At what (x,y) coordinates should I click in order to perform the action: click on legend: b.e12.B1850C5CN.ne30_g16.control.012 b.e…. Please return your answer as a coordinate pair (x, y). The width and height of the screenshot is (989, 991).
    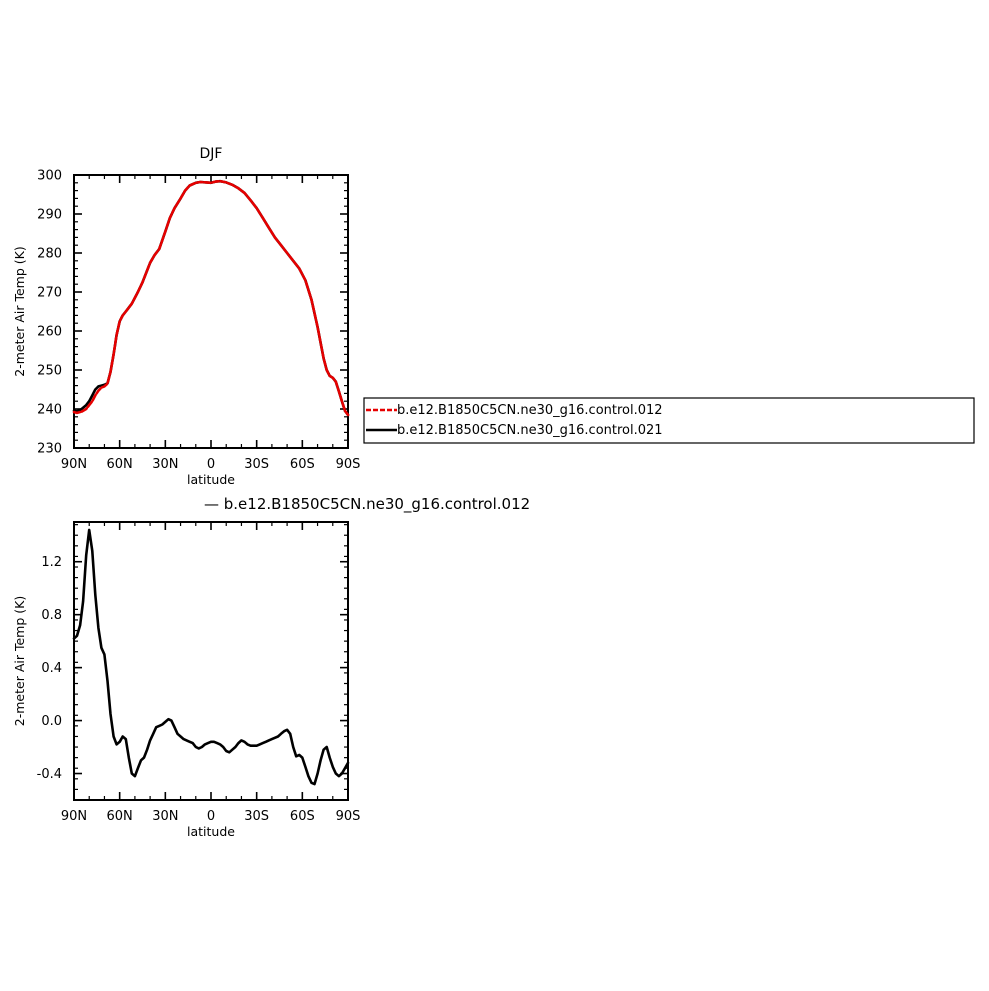
    Looking at the image, I should click on (669, 420).